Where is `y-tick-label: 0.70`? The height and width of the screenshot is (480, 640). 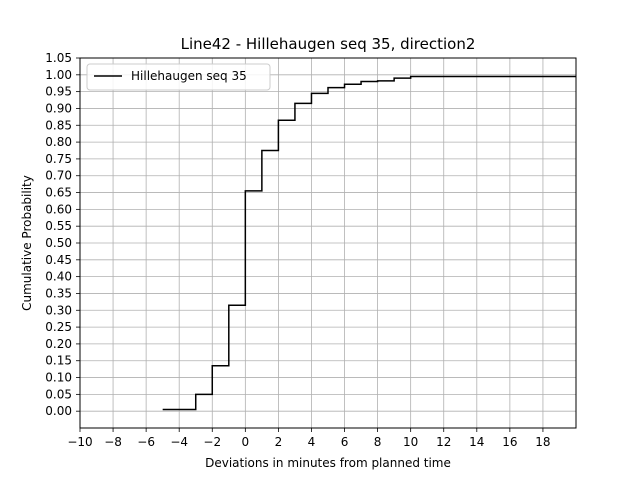
y-tick-label: 0.70 is located at coordinates (58, 176).